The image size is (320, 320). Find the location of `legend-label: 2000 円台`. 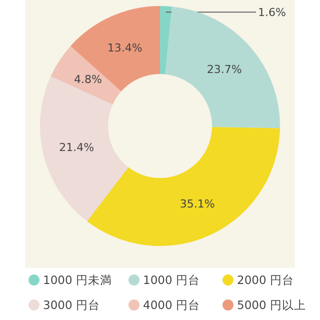

legend-label: 2000 円台 is located at coordinates (265, 280).